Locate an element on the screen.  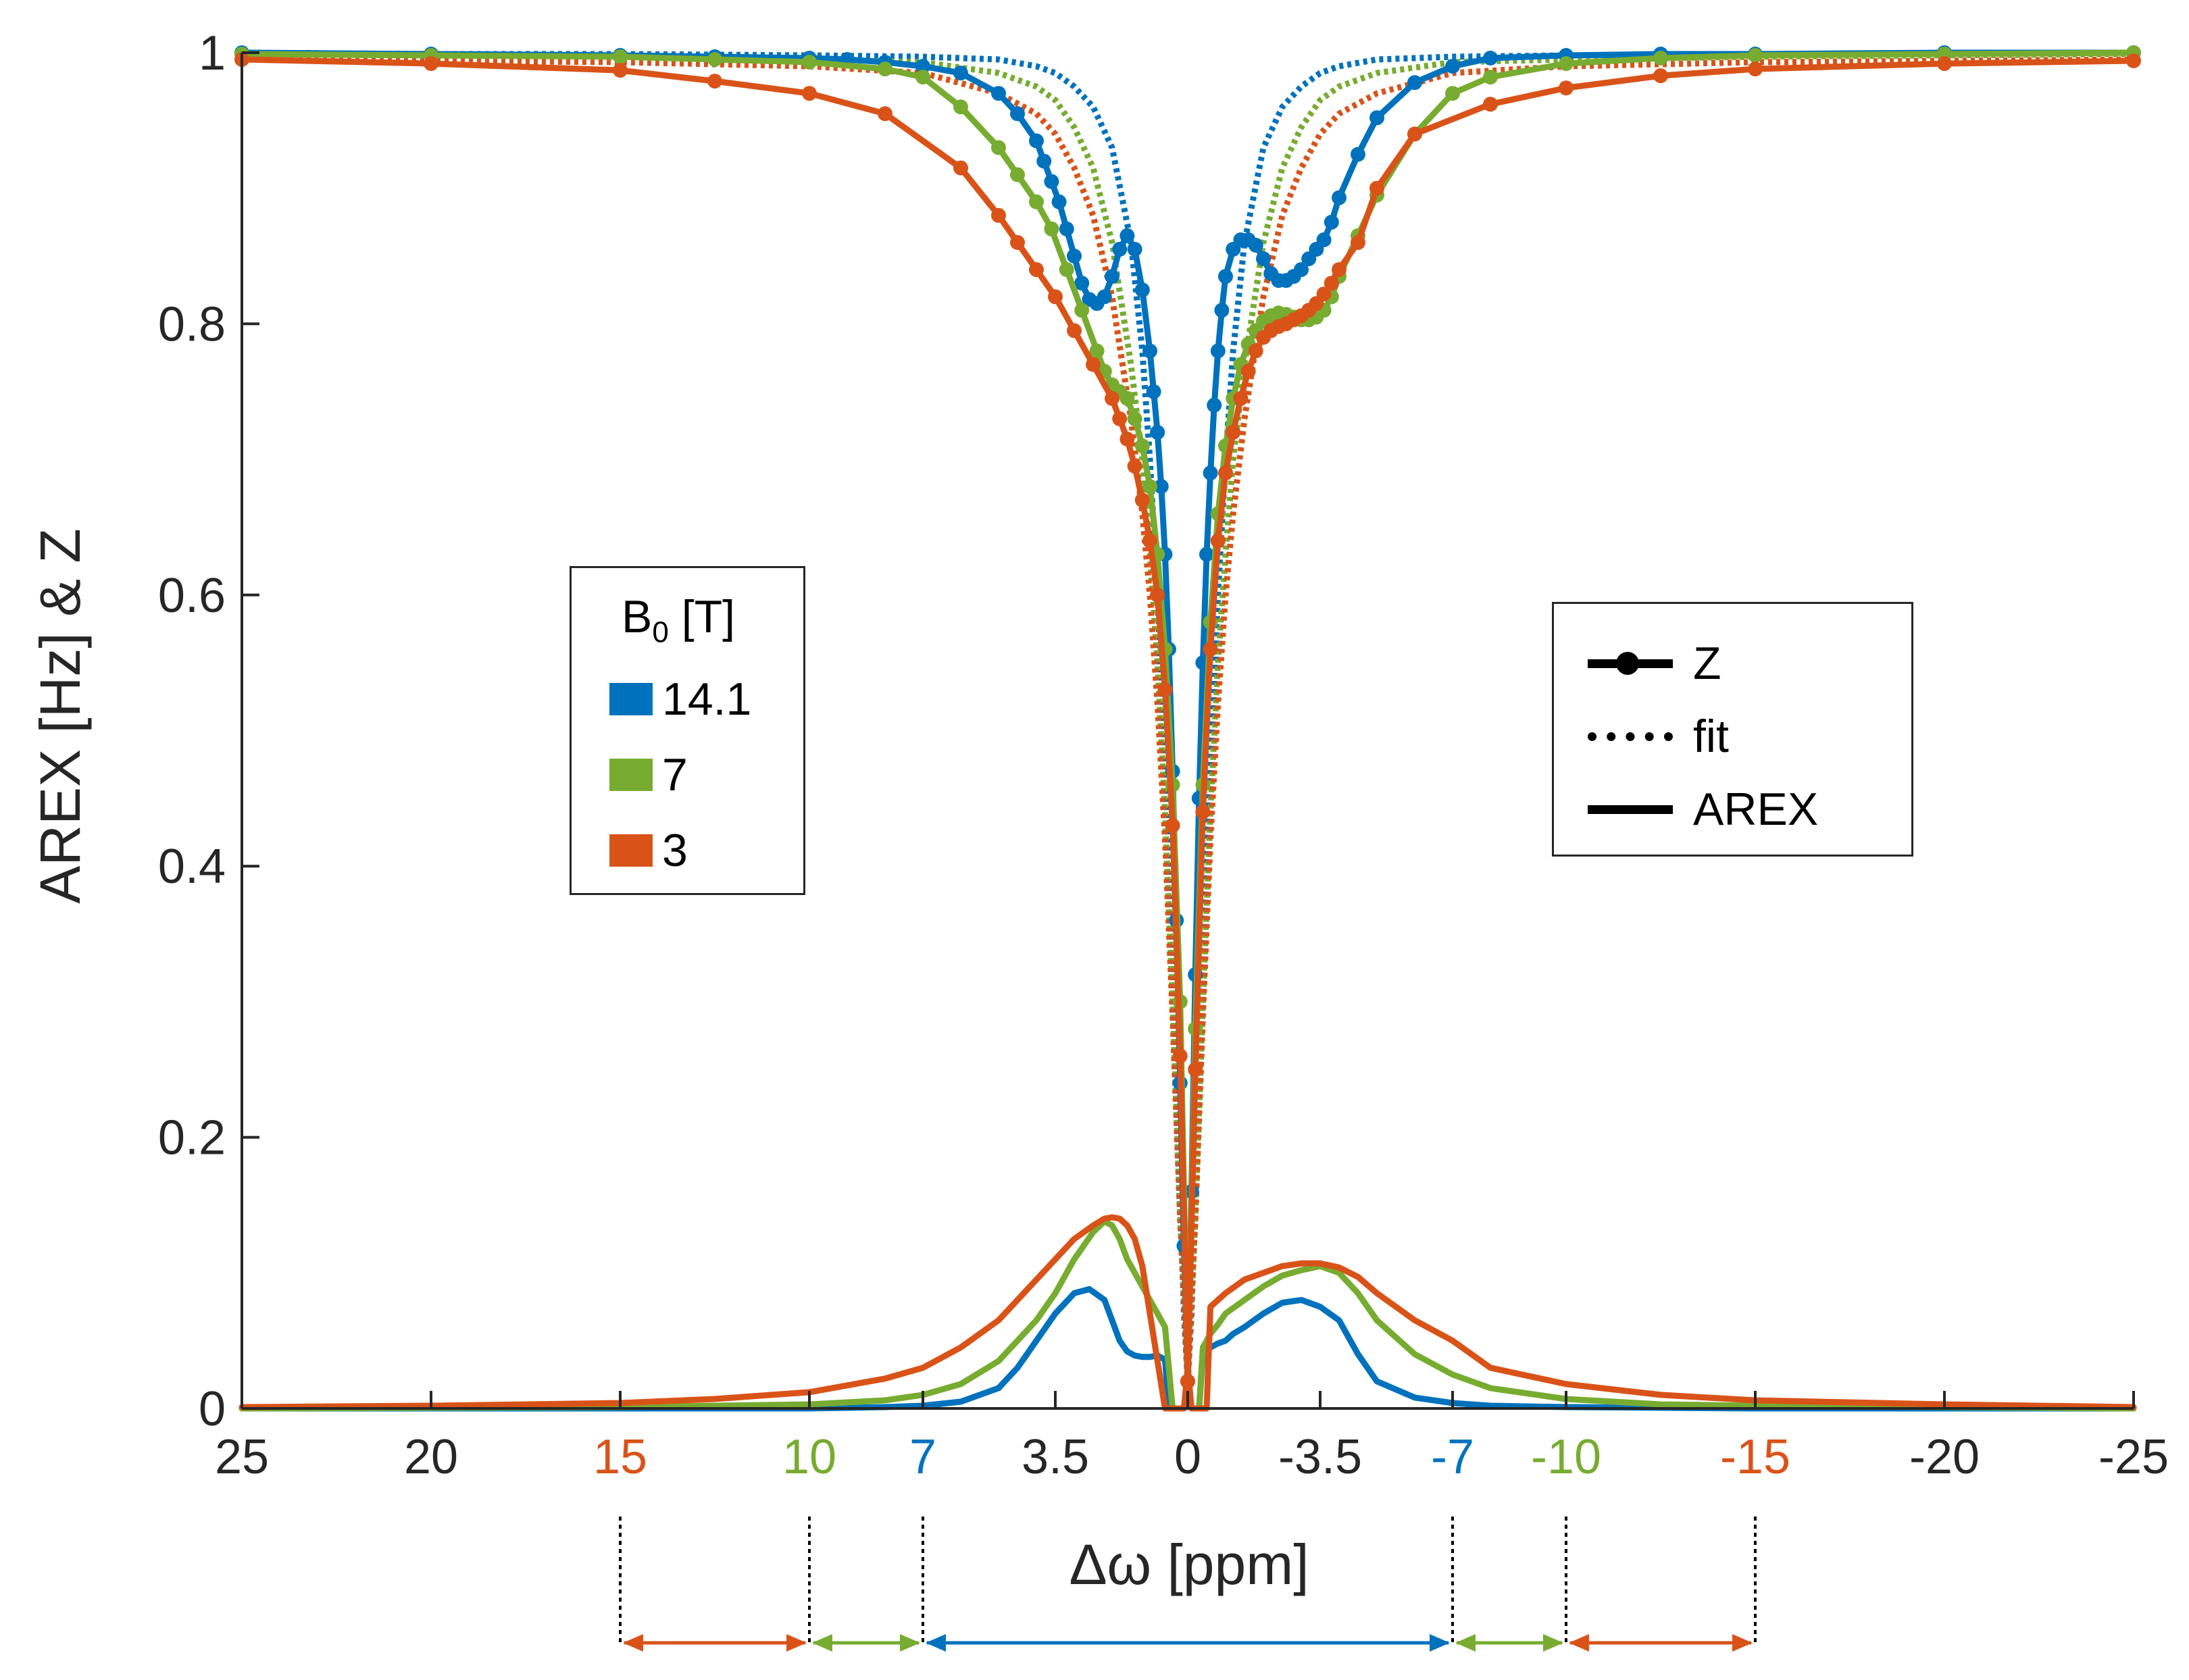
b0-legend-title-unit: [T] is located at coordinates (702, 616).